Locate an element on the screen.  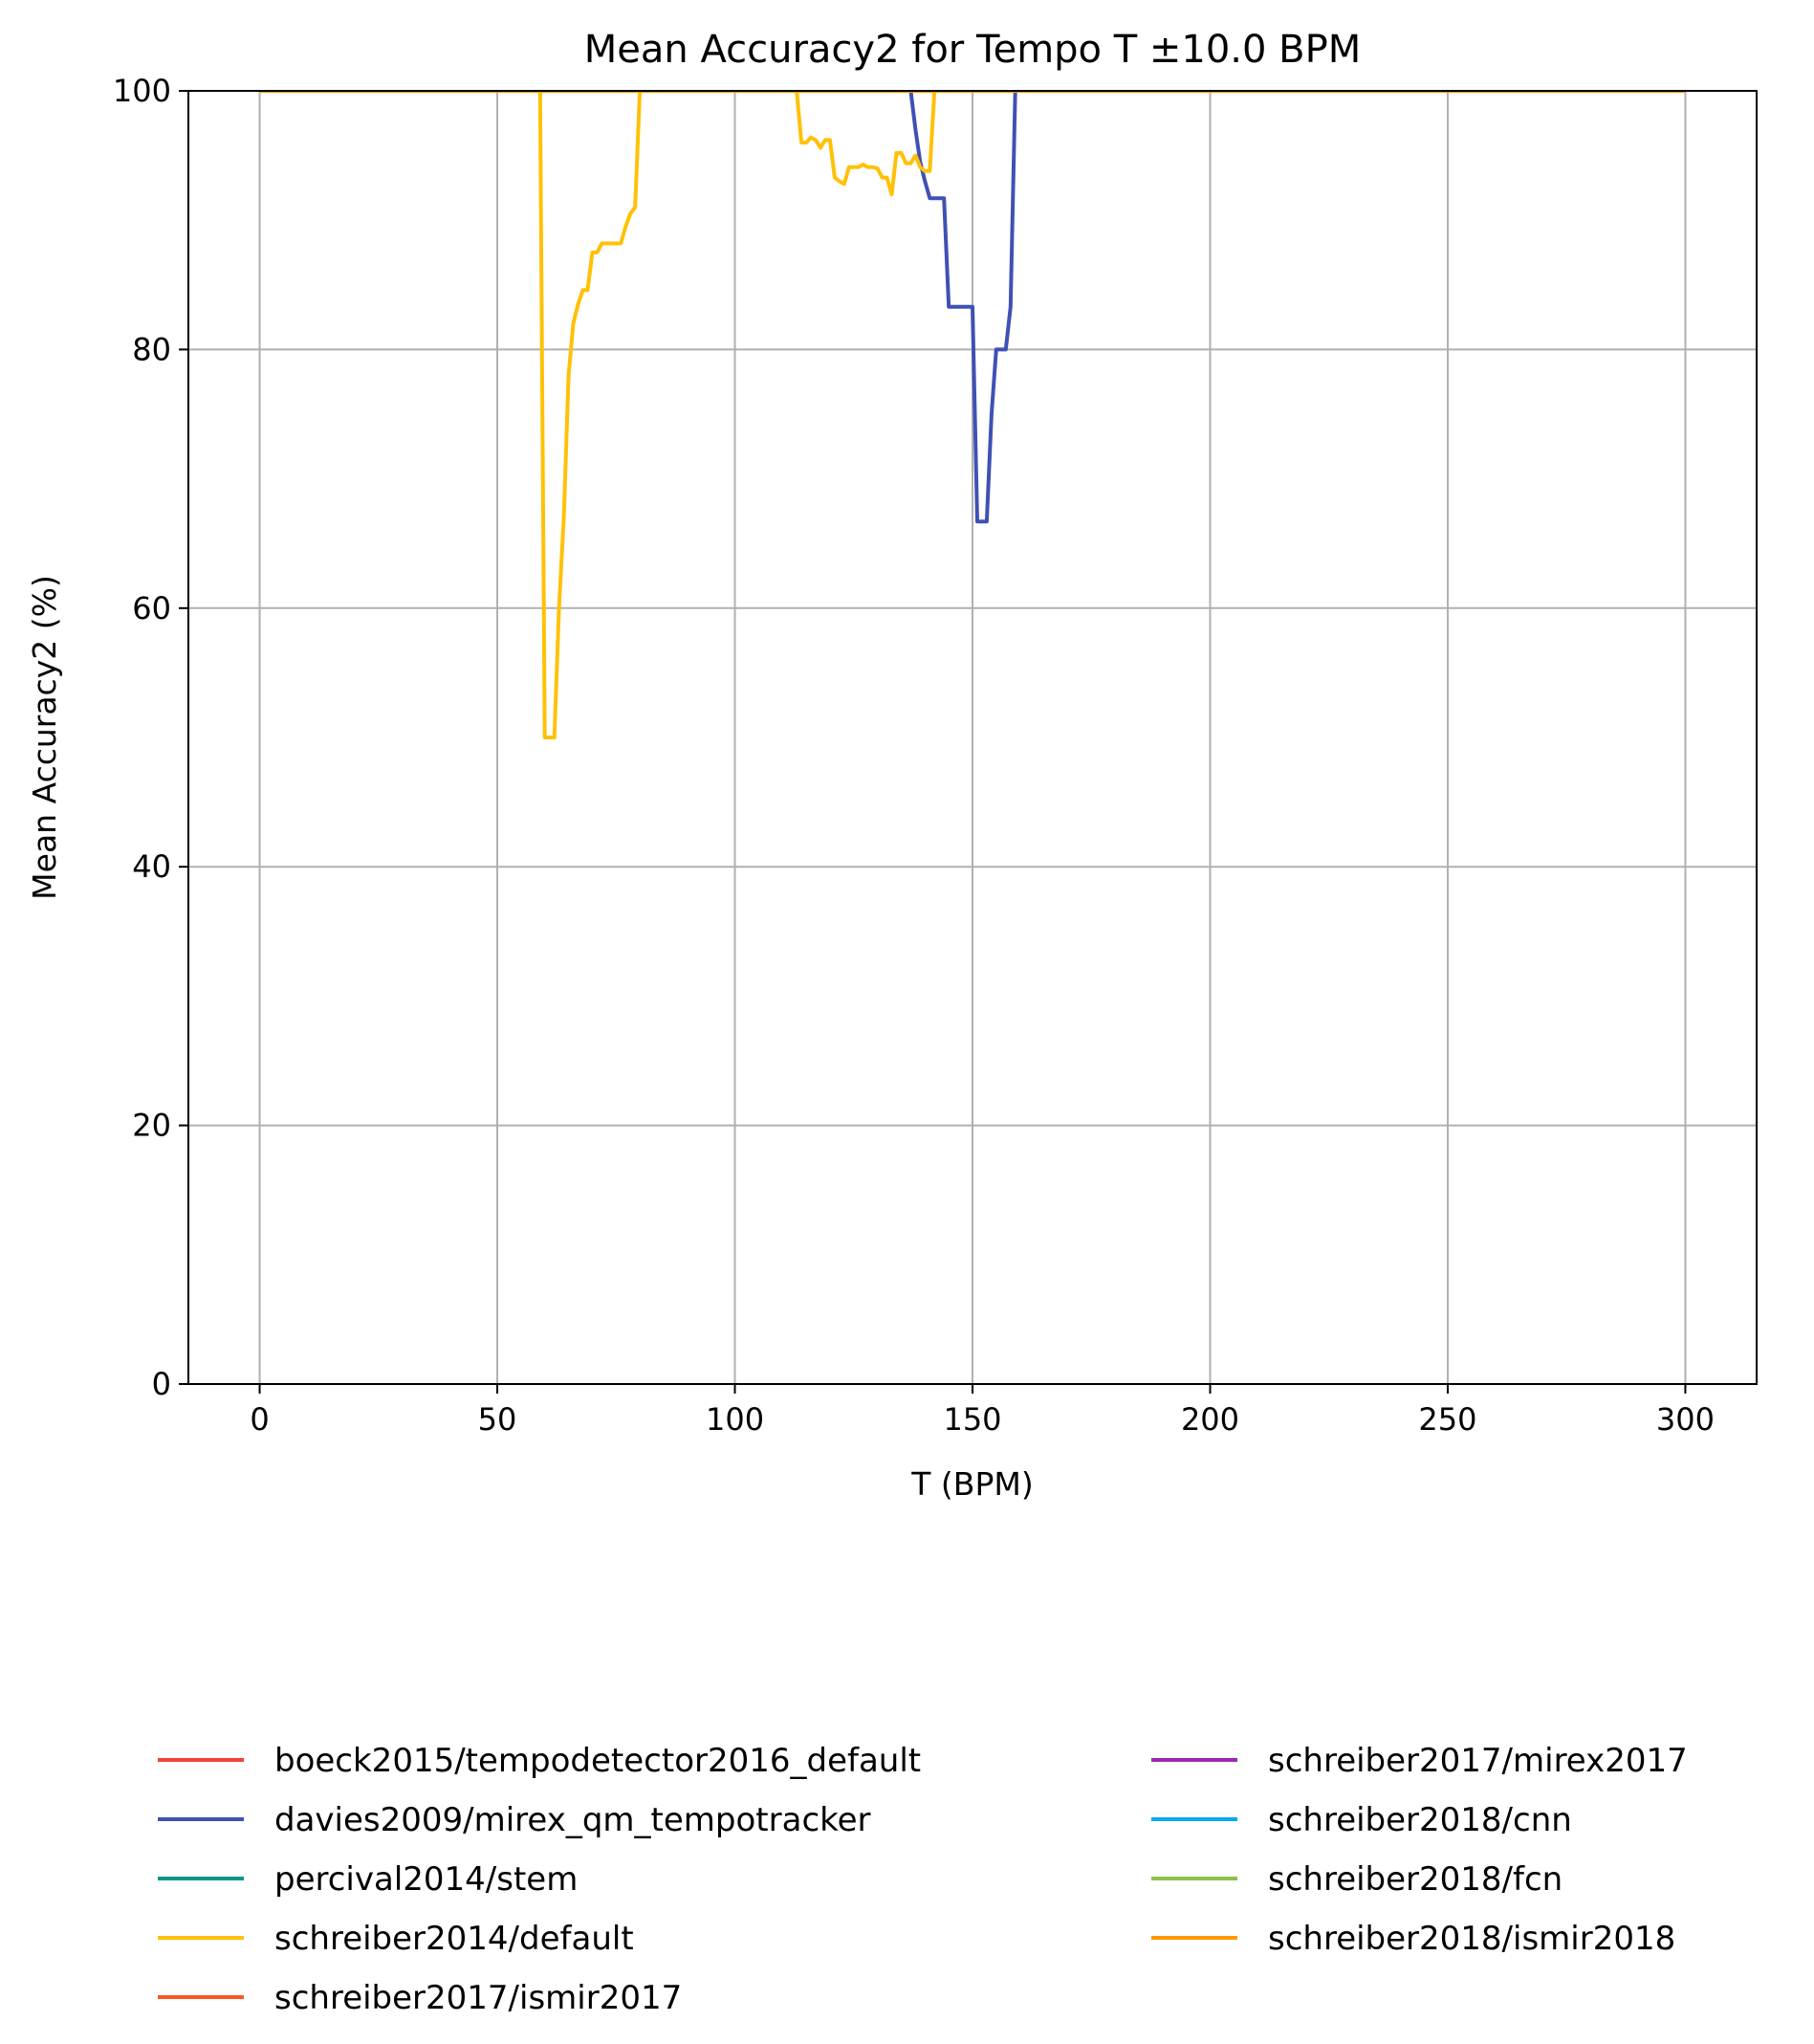
legend-label: schreiber2014/default is located at coordinates (454, 1939).